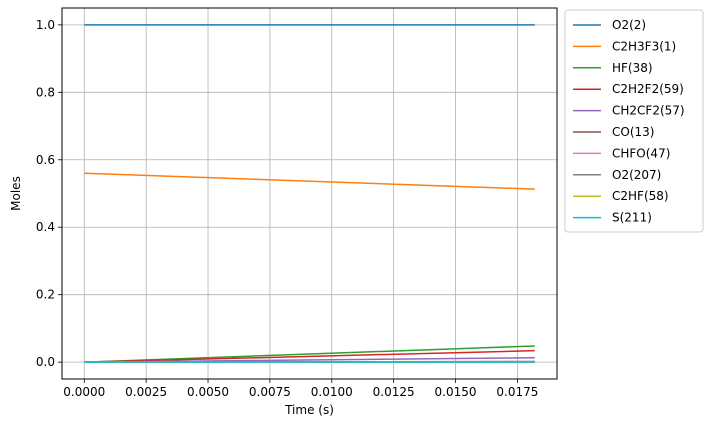  What do you see at coordinates (146, 392) in the screenshot?
I see `x-tick-label: 0.0025` at bounding box center [146, 392].